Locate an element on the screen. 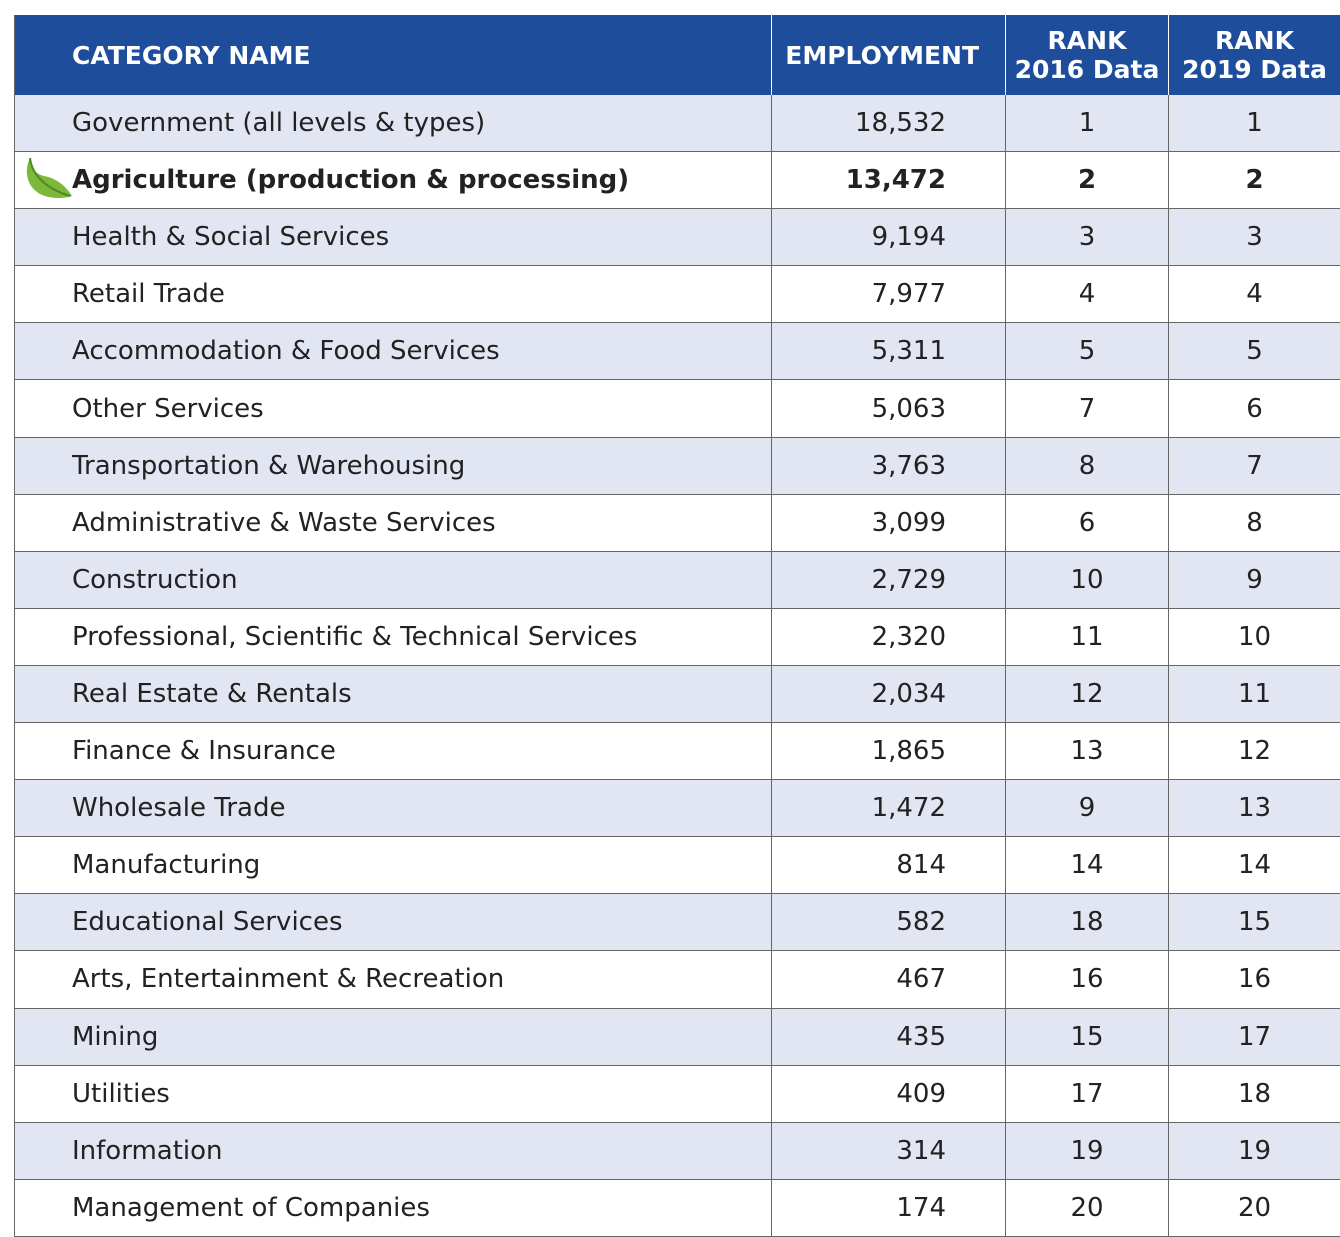  table-cell: 19 is located at coordinates (1086, 1150).